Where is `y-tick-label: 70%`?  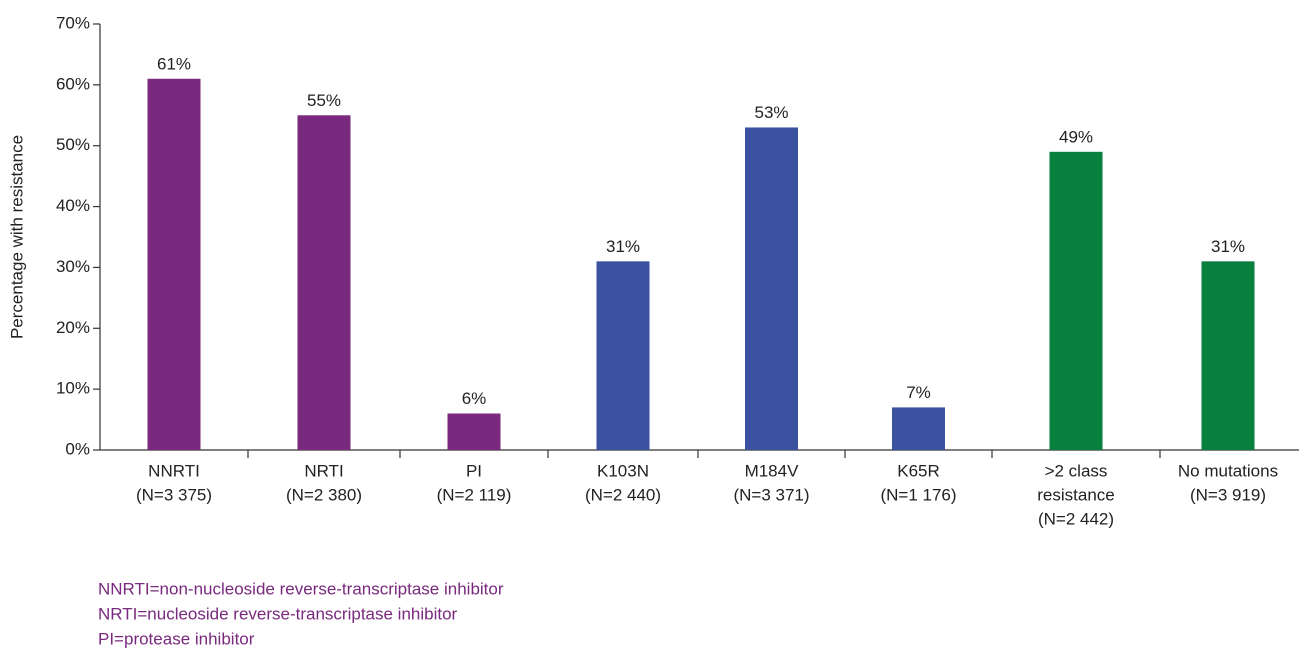
y-tick-label: 70% is located at coordinates (73, 22).